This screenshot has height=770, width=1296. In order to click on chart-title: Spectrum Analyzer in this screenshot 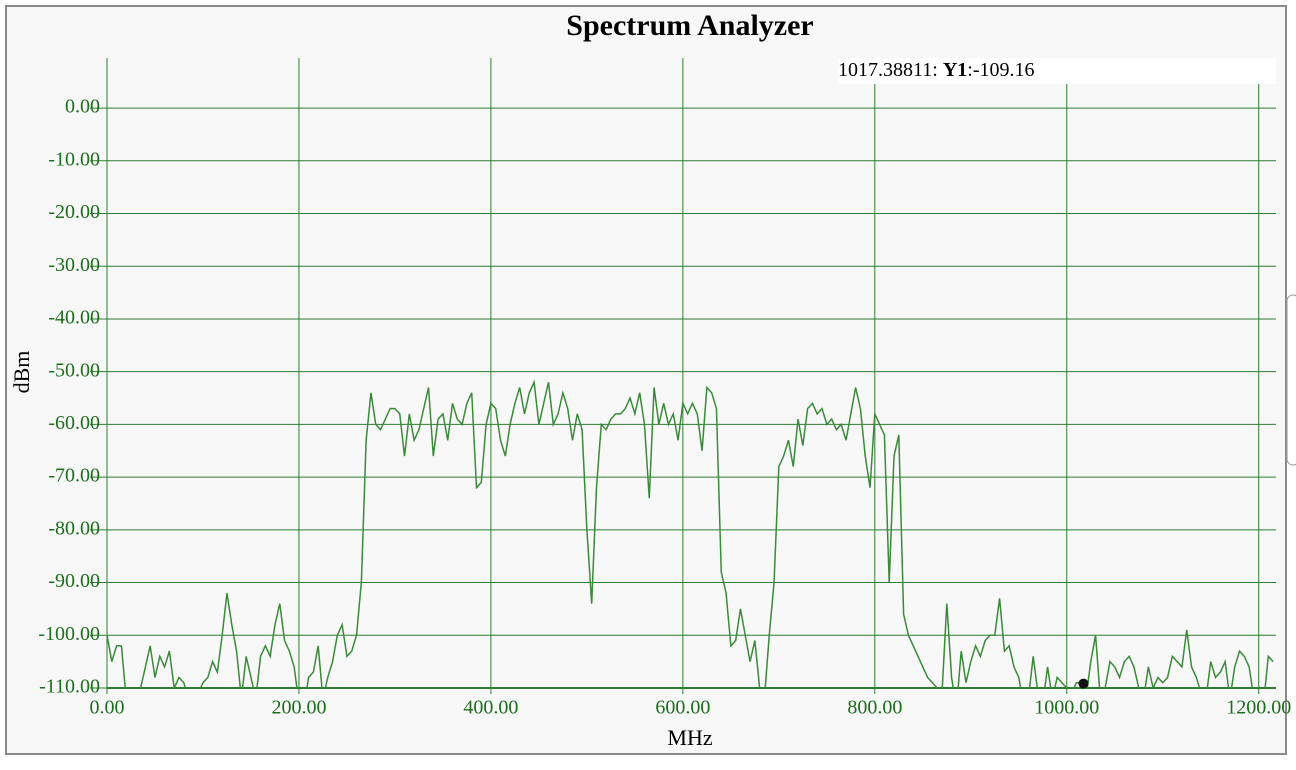, I will do `click(689, 25)`.